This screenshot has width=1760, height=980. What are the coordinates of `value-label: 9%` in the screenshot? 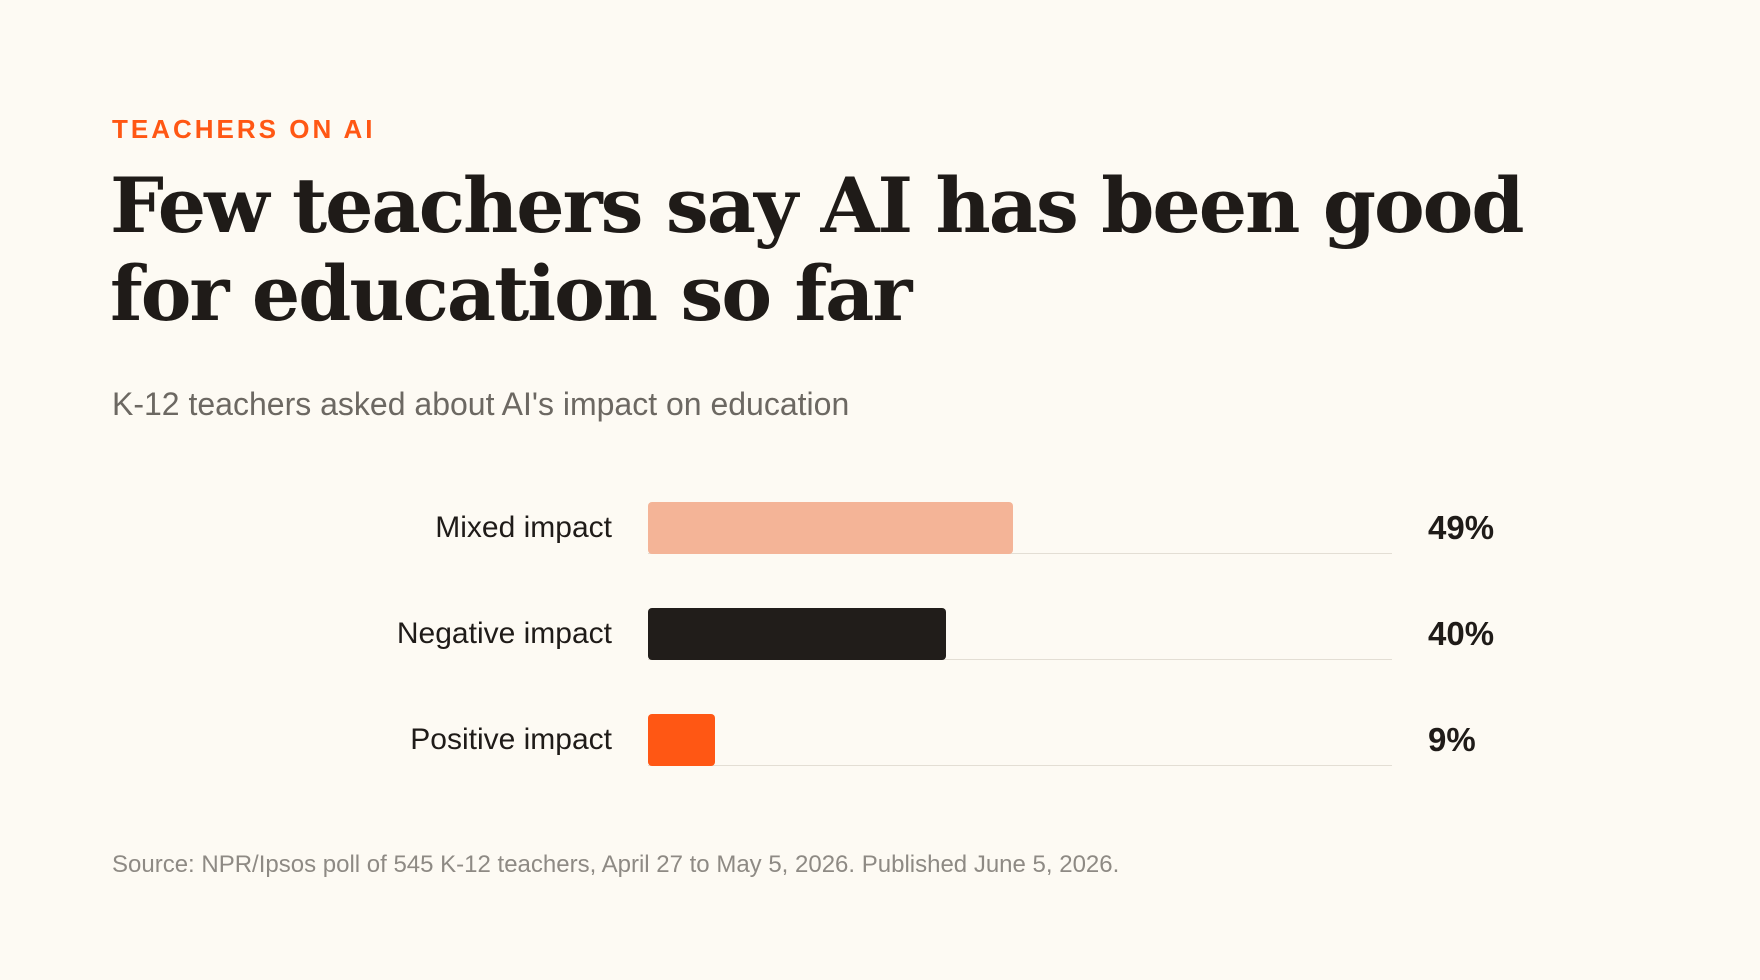 It's located at (1452, 739).